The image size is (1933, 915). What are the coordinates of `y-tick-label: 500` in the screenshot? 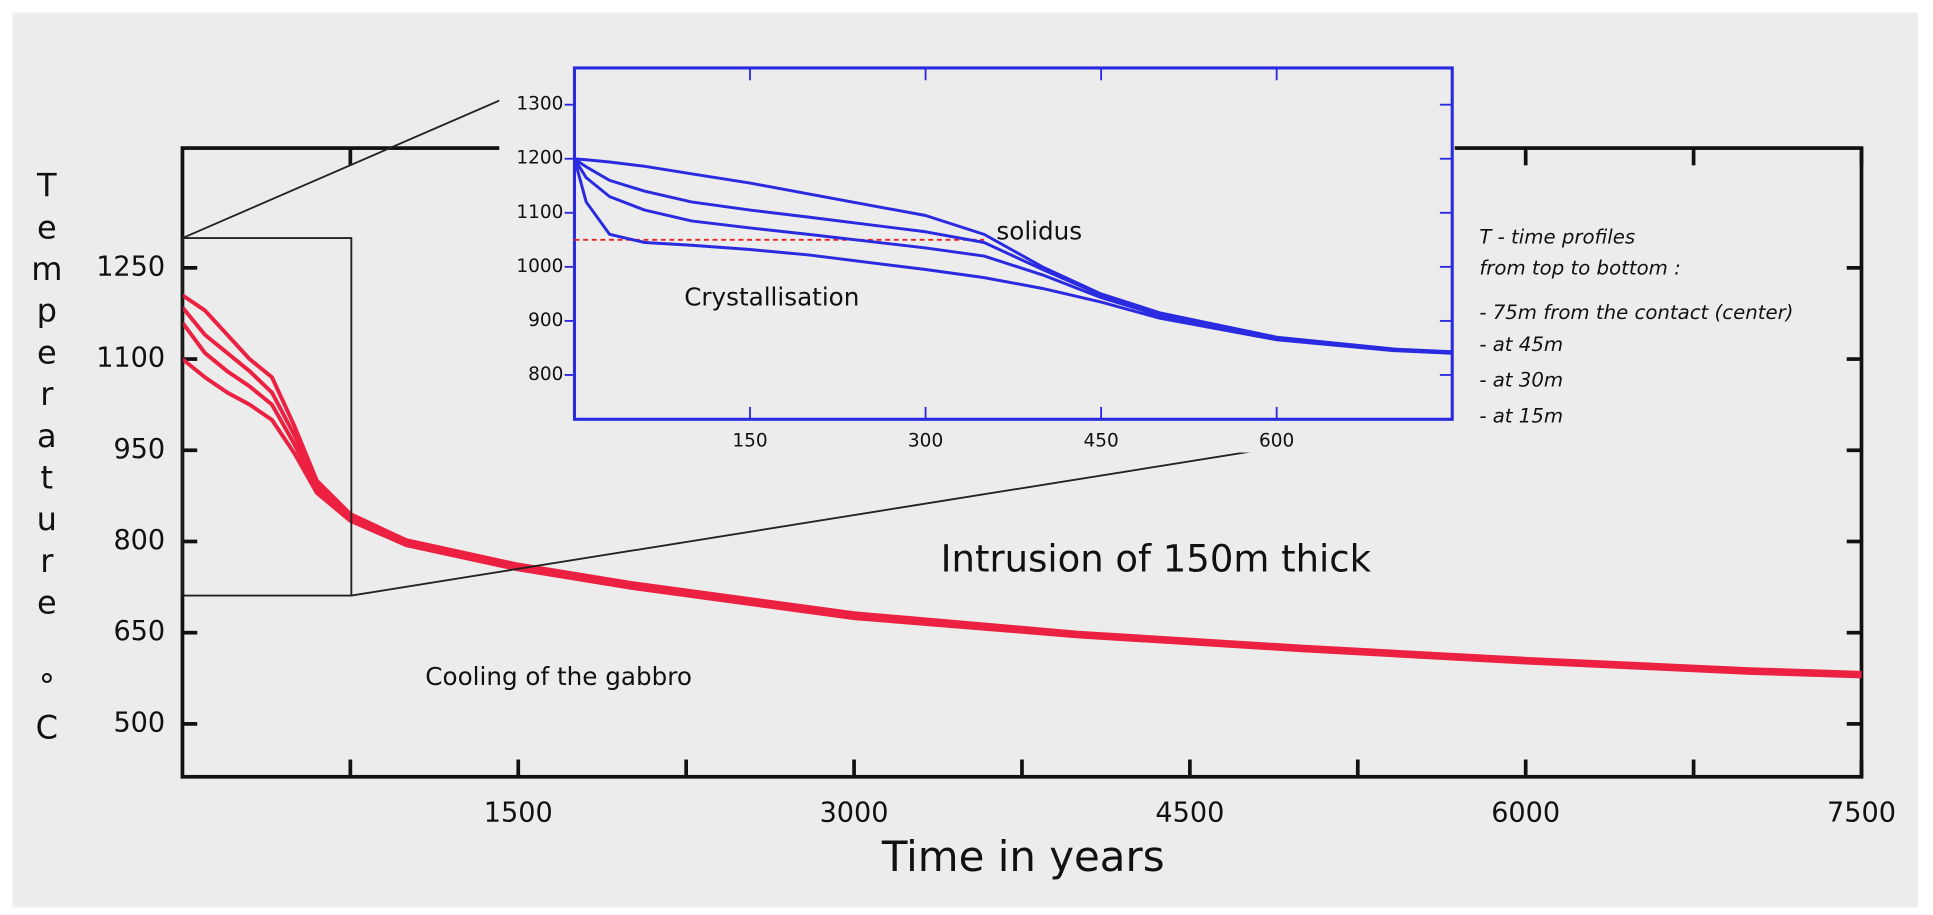 It's located at (139, 722).